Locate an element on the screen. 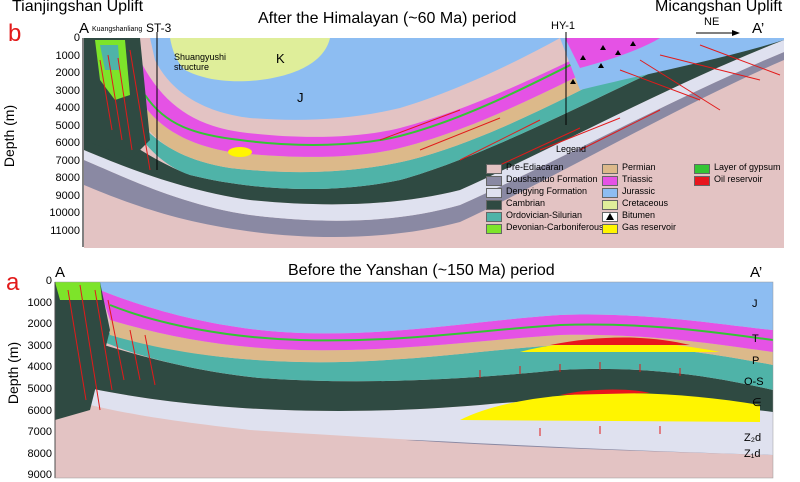  panel-a-unit-label: O-S is located at coordinates (754, 382).